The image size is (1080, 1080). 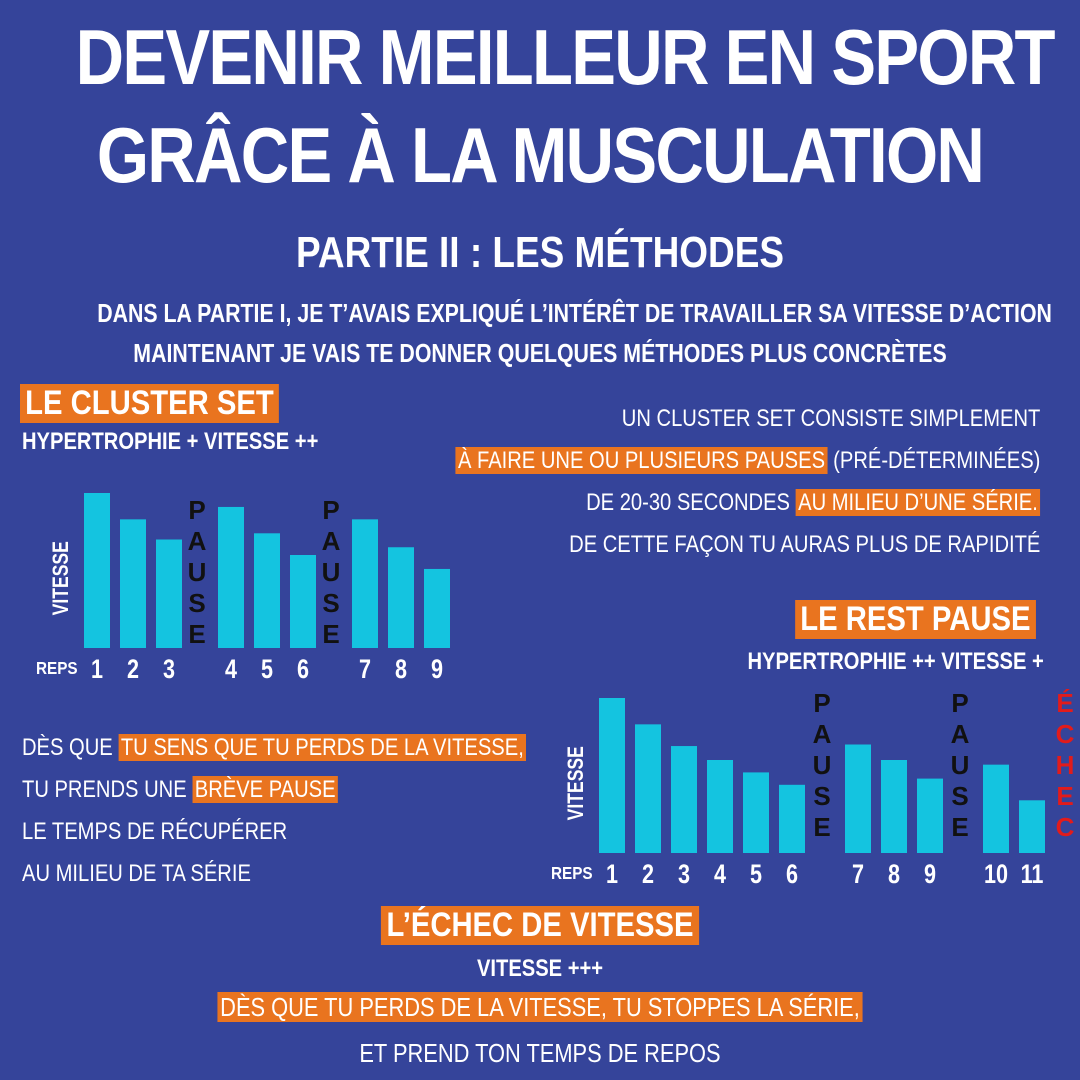 I want to click on cluster-heading: LE CLUSTER SET, so click(x=149, y=403).